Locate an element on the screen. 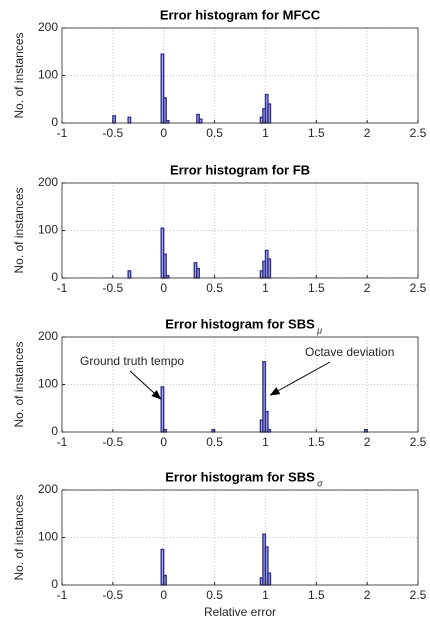 The width and height of the screenshot is (430, 630). x-axis-label: Relative error is located at coordinates (240, 612).